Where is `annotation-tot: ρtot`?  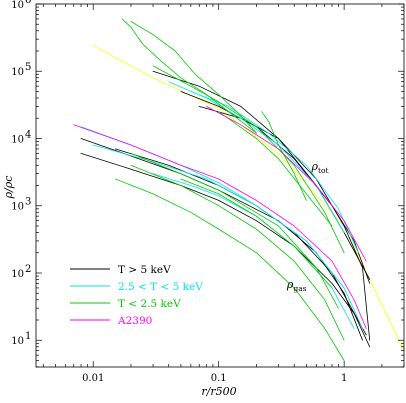 annotation-tot: ρtot is located at coordinates (320, 167).